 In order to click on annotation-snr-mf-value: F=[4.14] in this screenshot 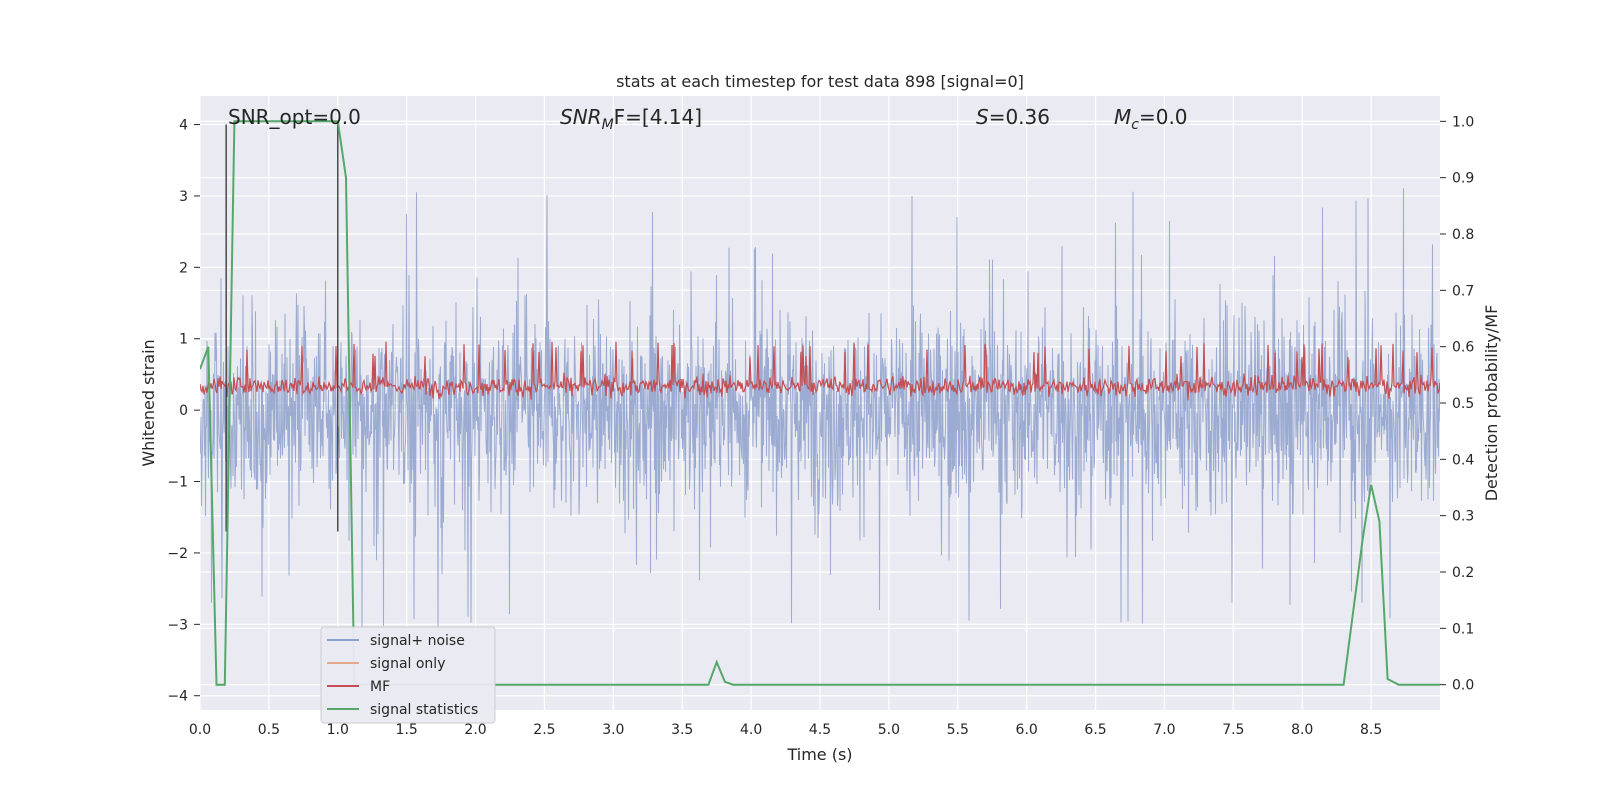, I will do `click(658, 117)`.